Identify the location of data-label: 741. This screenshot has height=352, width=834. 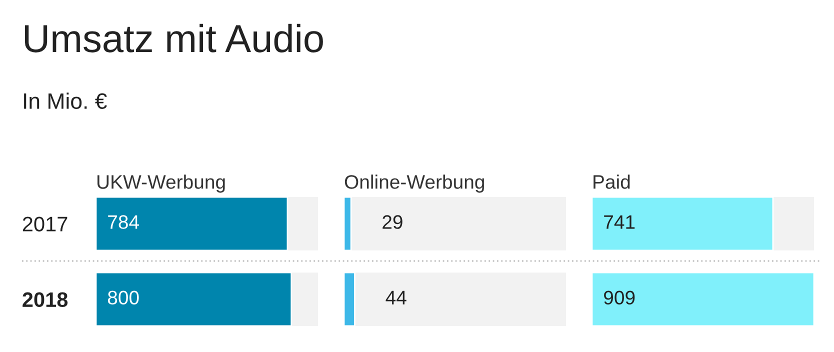
(619, 222).